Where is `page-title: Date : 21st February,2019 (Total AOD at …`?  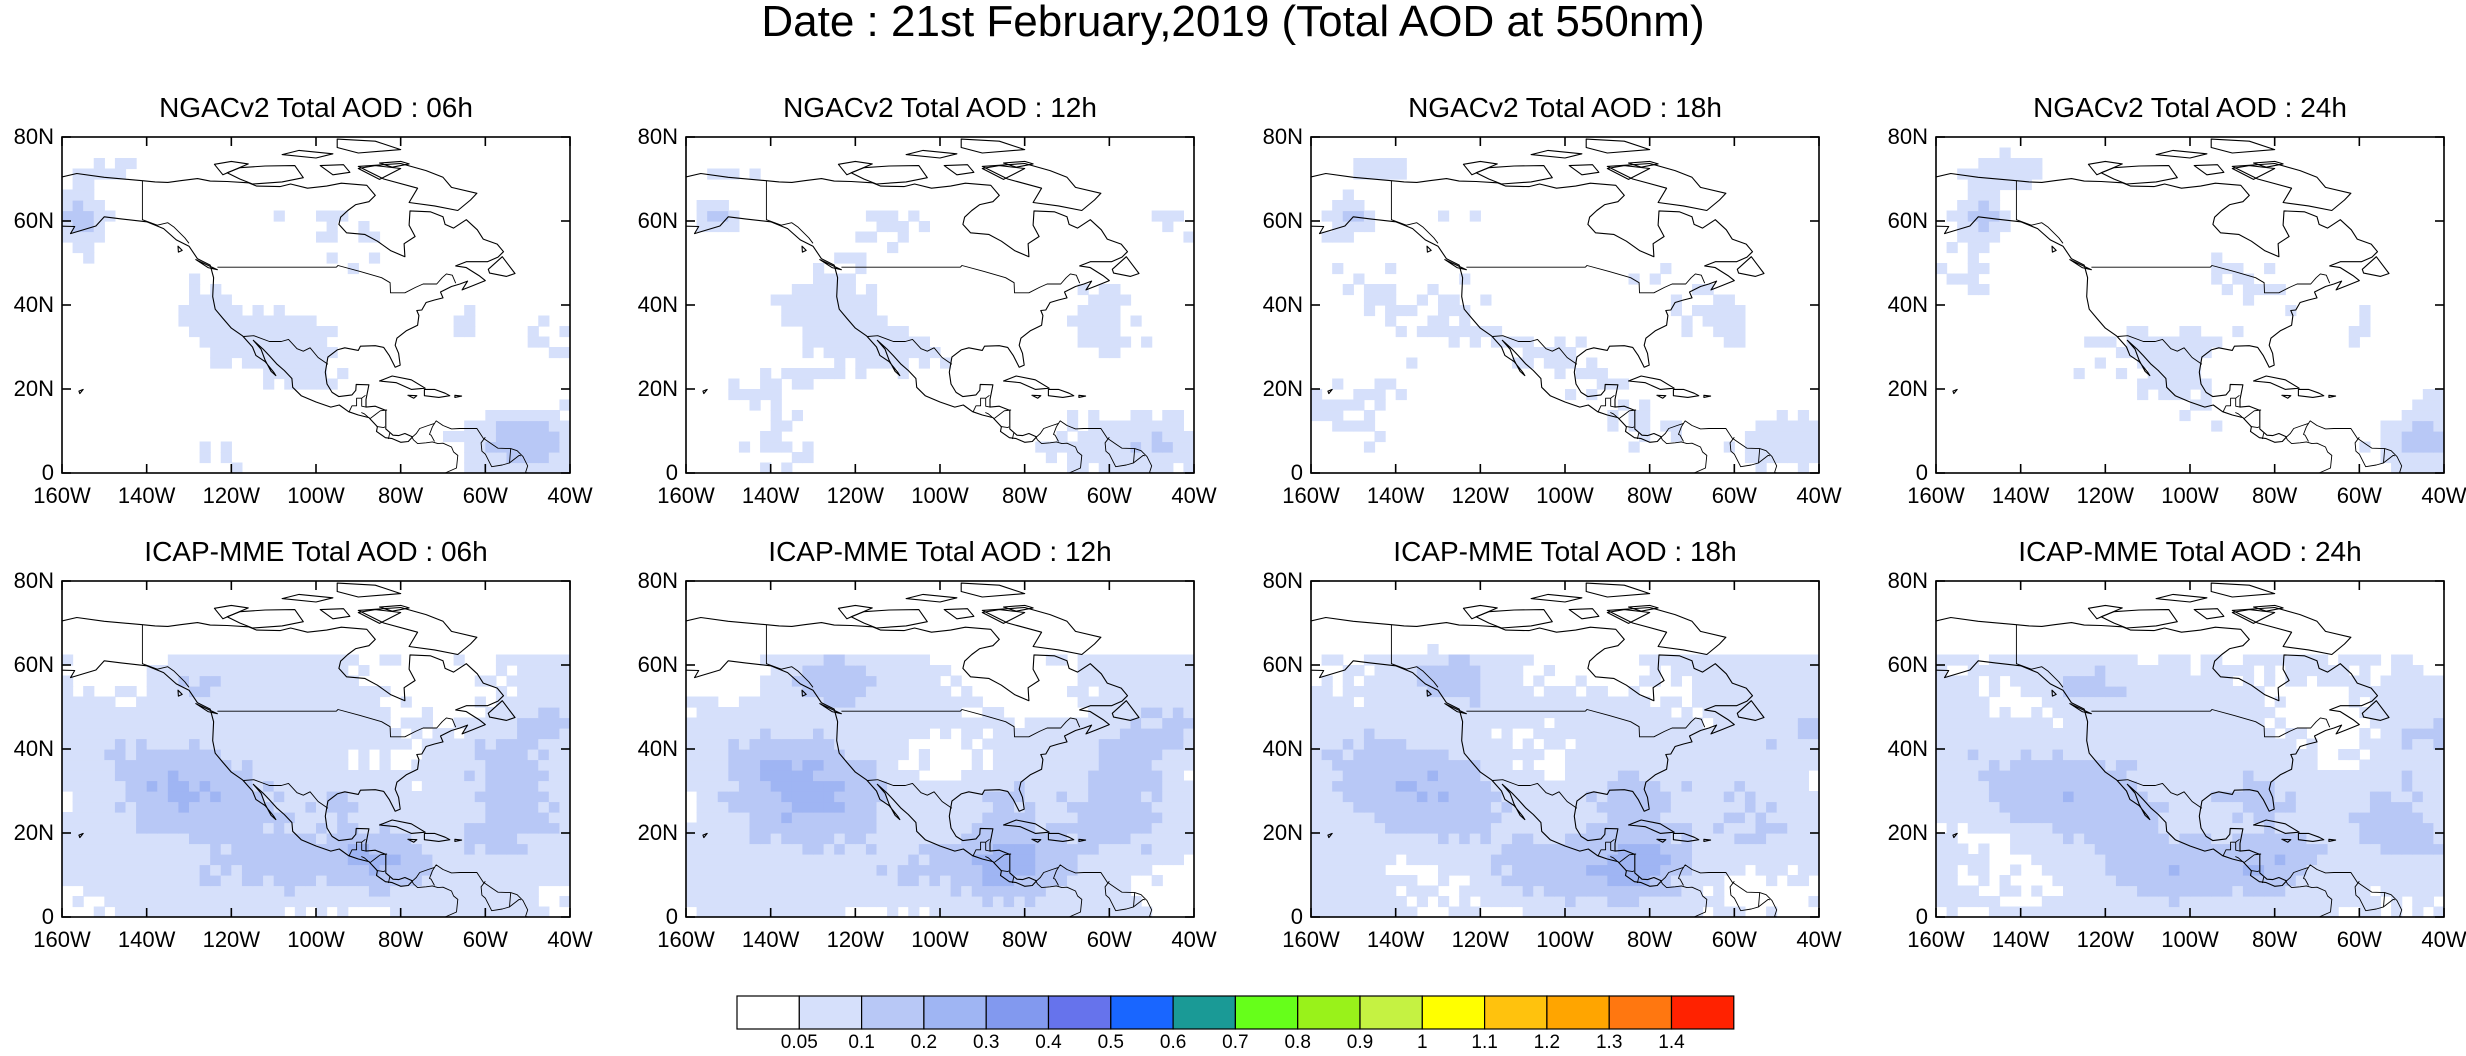 page-title: Date : 21st February,2019 (Total AOD at … is located at coordinates (1233, 23).